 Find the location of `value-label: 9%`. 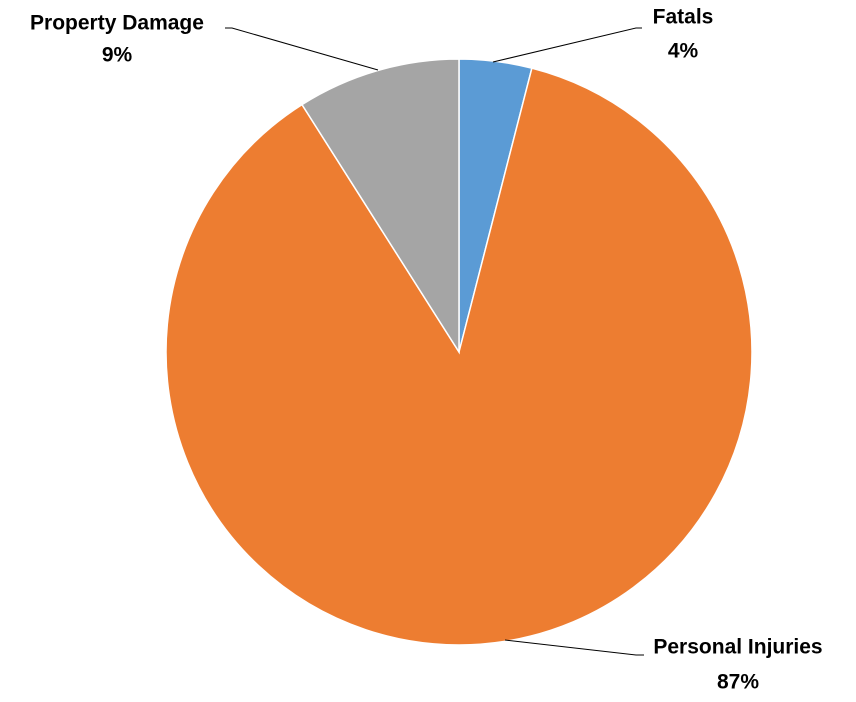

value-label: 9% is located at coordinates (117, 55).